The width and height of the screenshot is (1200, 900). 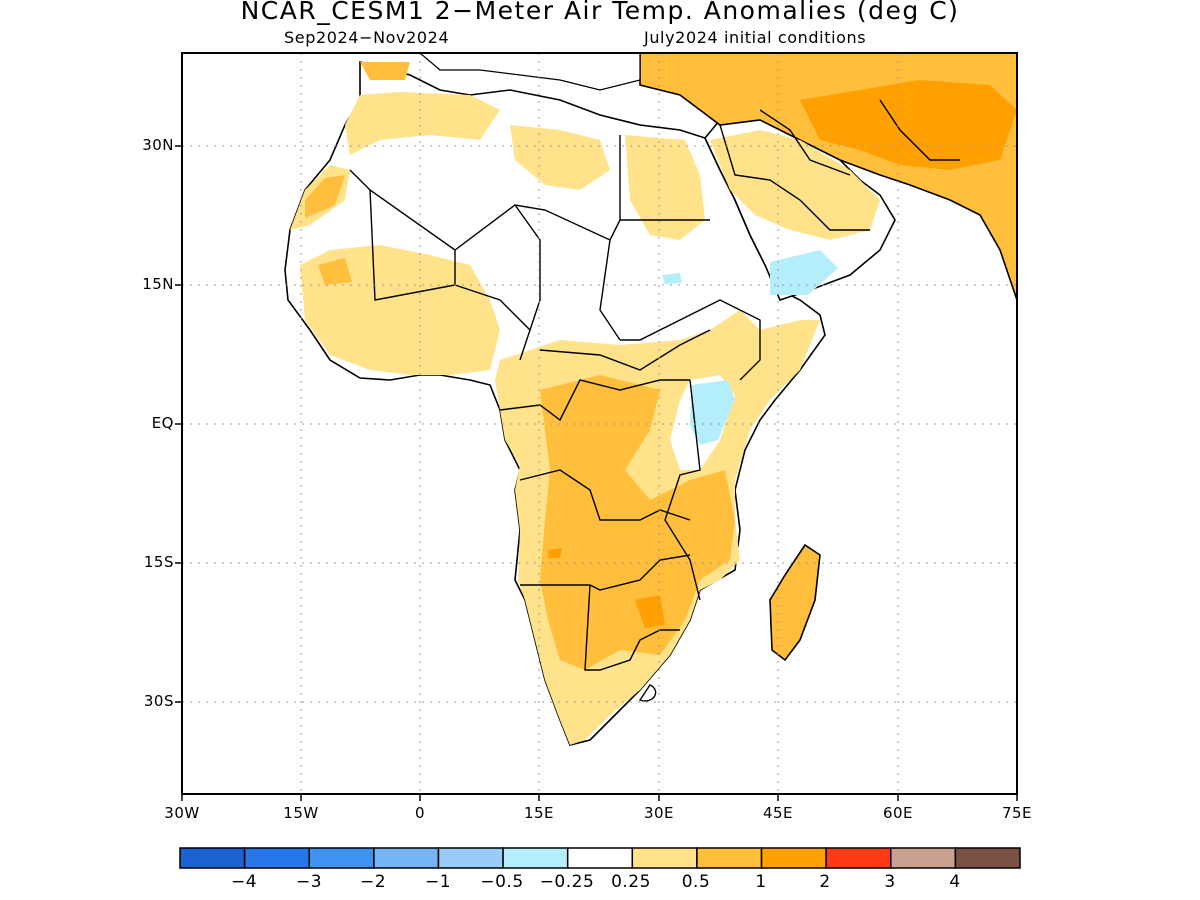 What do you see at coordinates (158, 701) in the screenshot?
I see `lat-label-30s: 30S` at bounding box center [158, 701].